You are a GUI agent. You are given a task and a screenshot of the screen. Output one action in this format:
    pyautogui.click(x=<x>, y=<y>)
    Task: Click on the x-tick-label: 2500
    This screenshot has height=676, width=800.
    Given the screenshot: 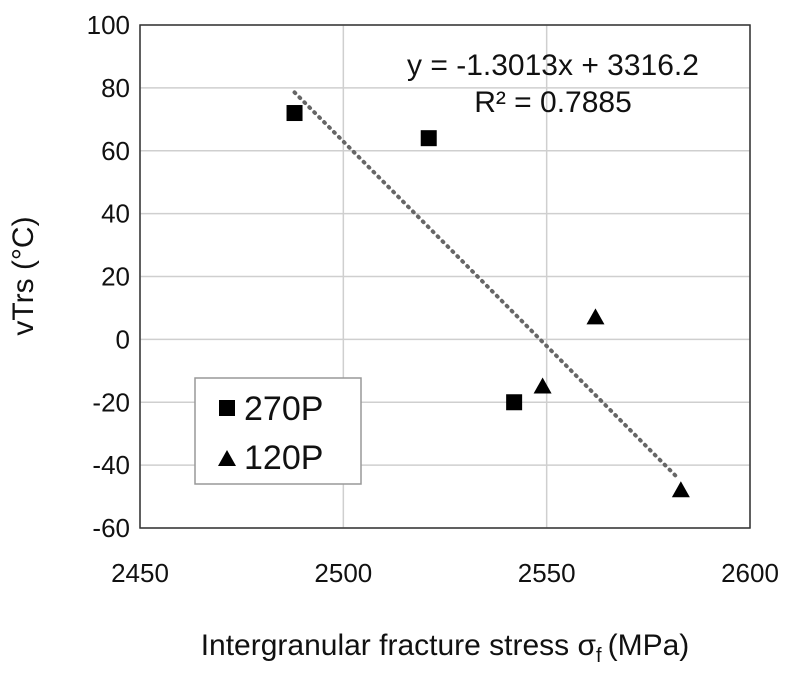 What is the action you would take?
    pyautogui.click(x=343, y=573)
    